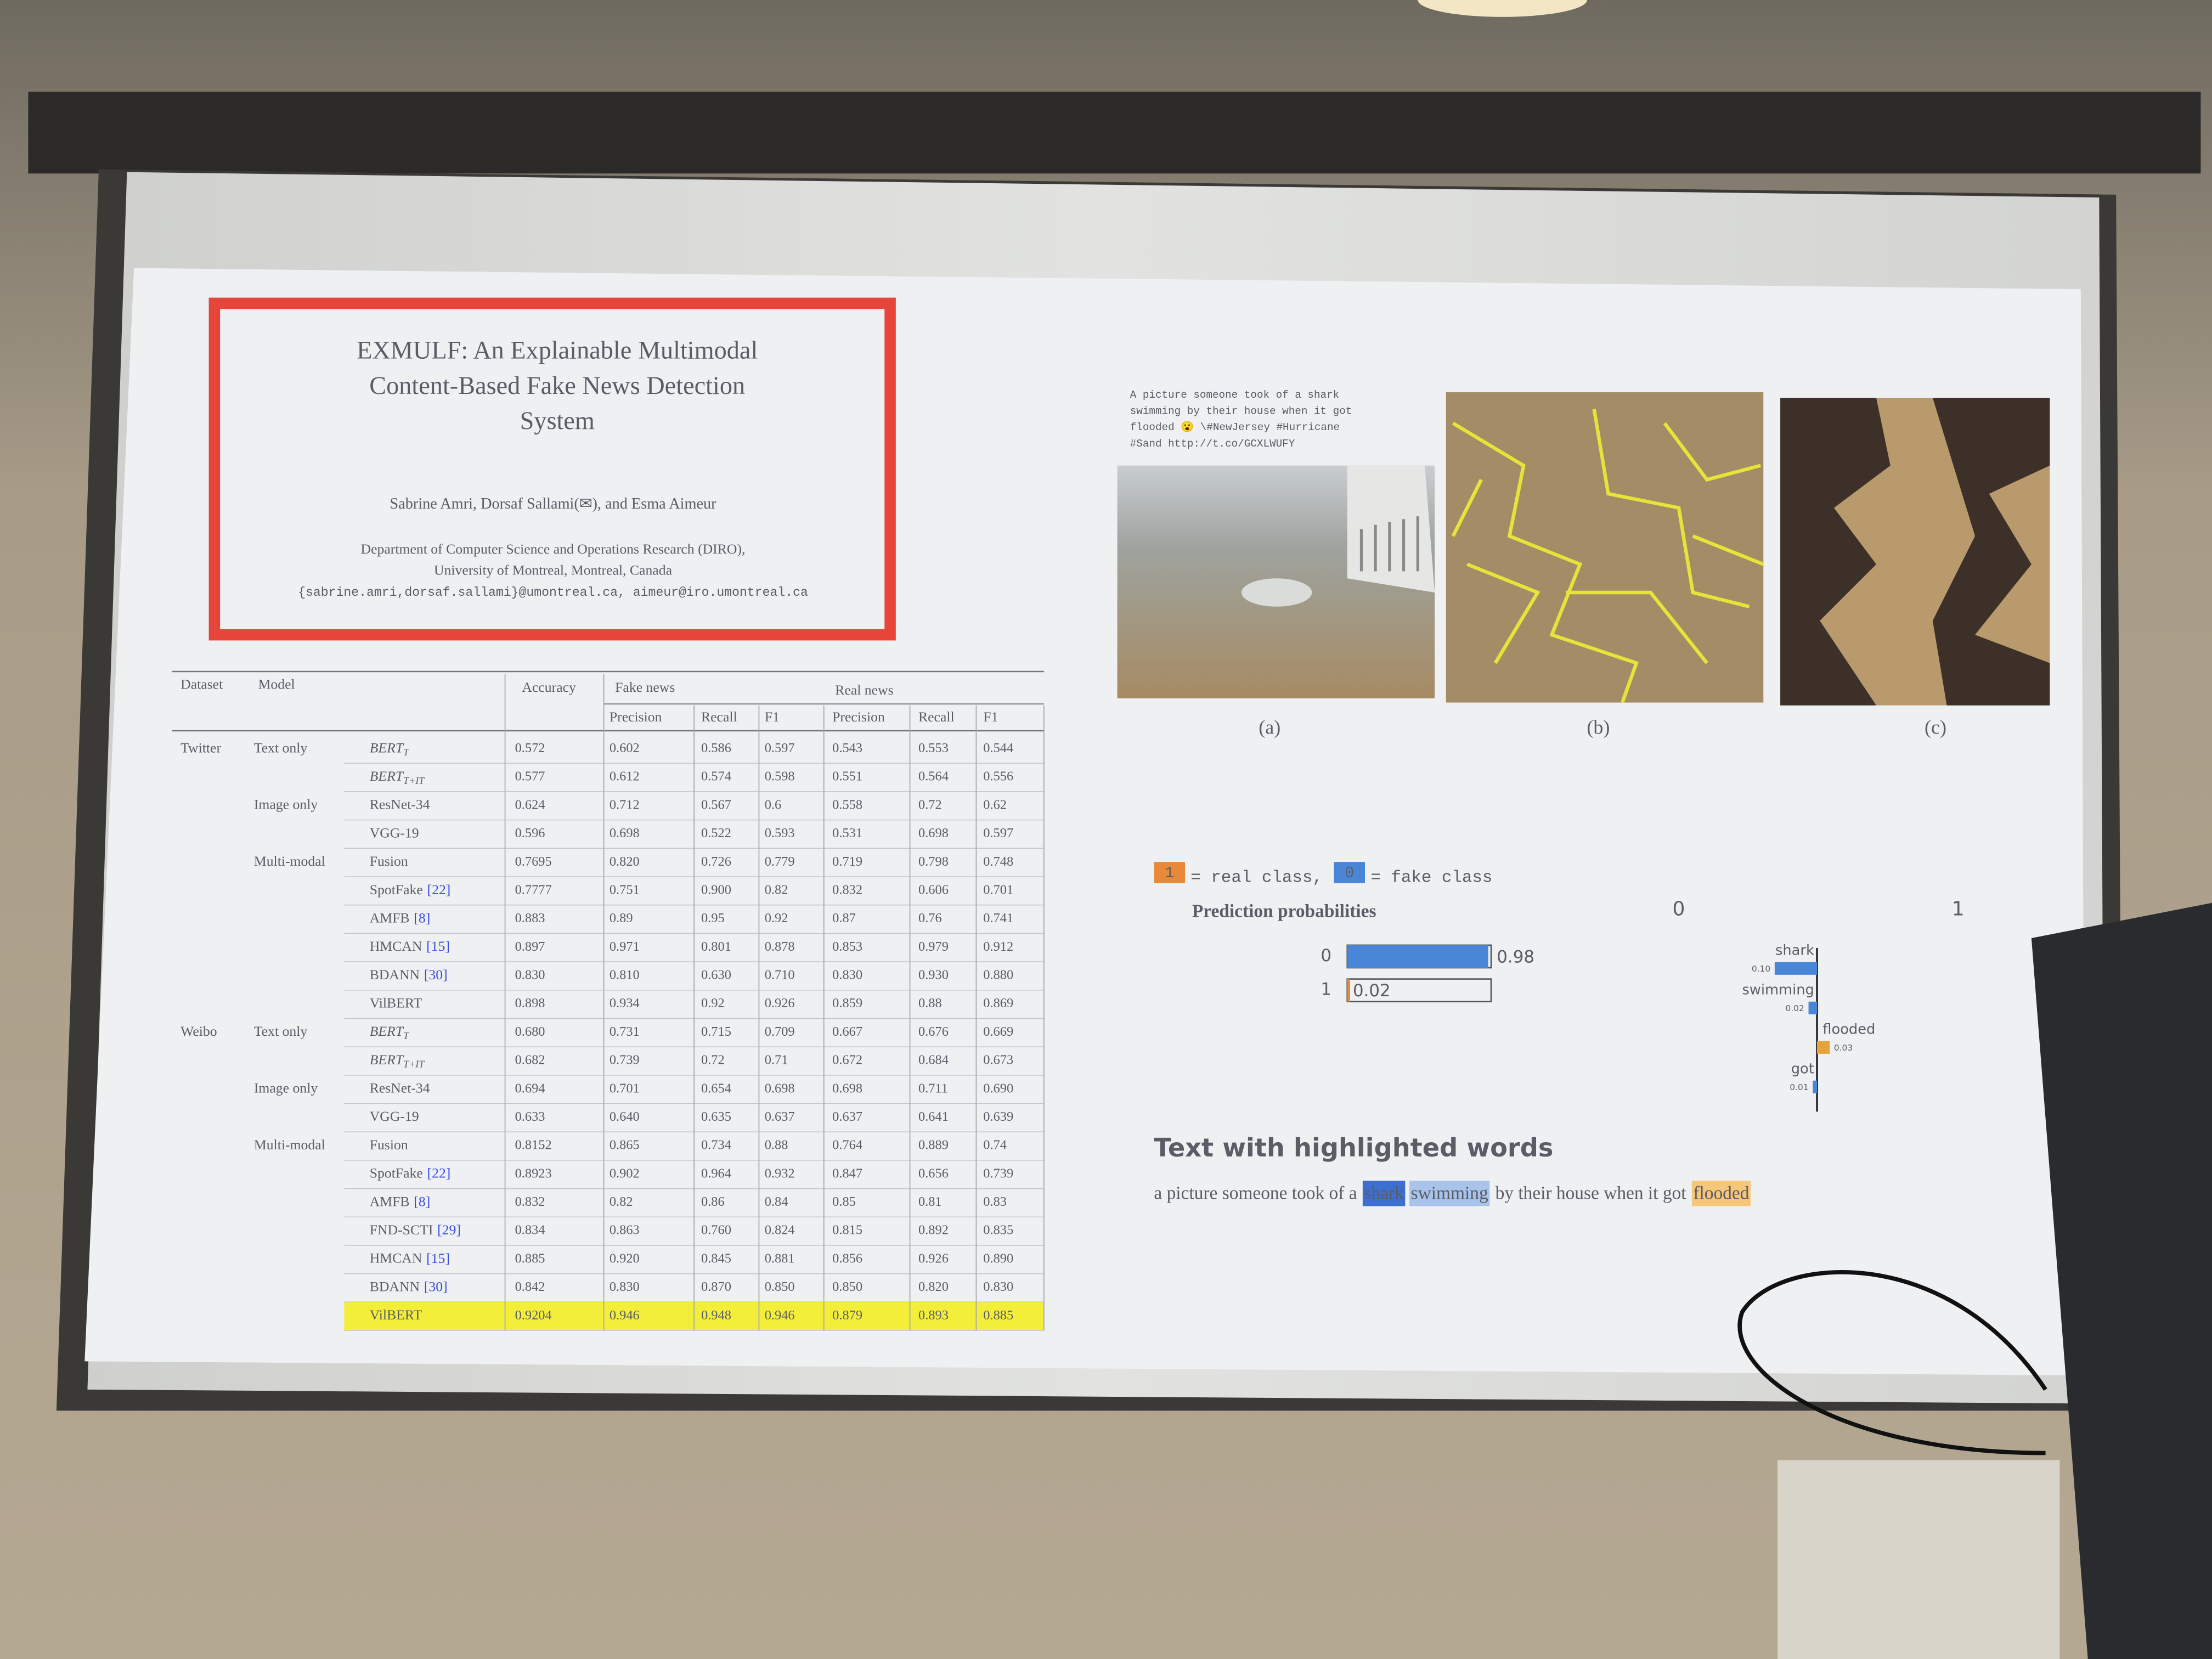  I want to click on cell: 0.893, so click(933, 1315).